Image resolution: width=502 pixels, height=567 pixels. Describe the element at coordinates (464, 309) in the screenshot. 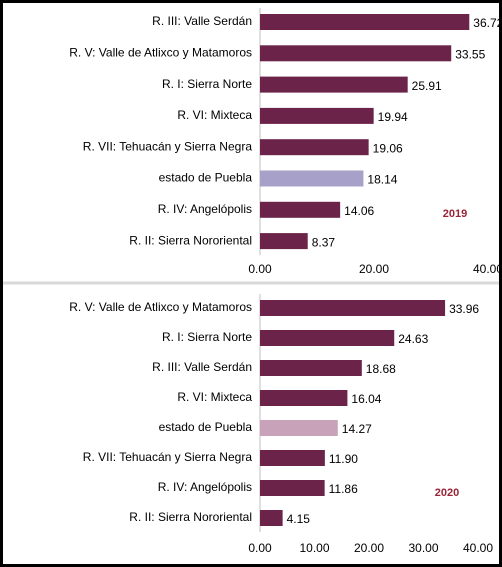

I see `value-label: 33.96` at that location.